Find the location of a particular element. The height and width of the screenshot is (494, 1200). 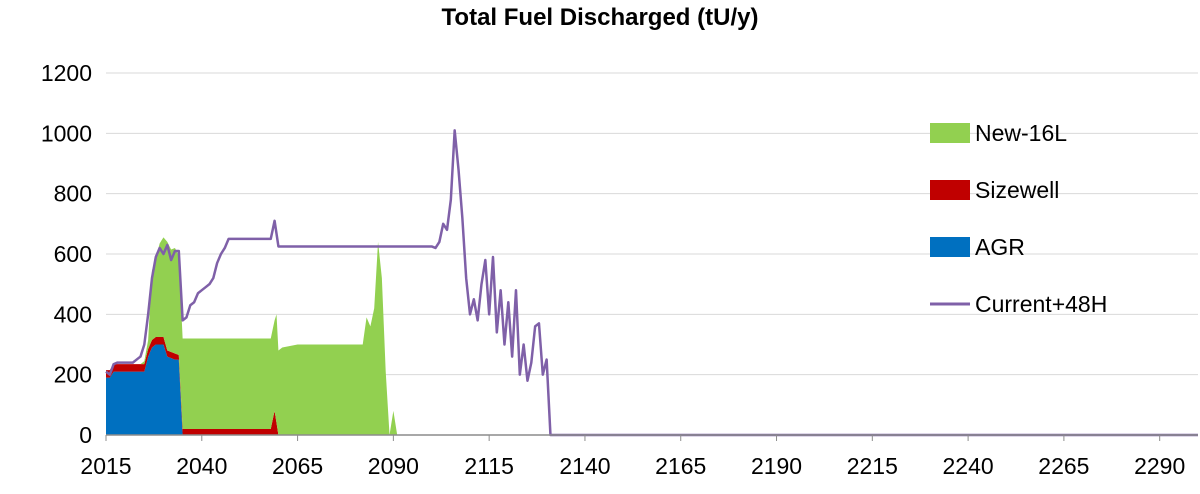

y-tick-label: 200 is located at coordinates (73, 375).